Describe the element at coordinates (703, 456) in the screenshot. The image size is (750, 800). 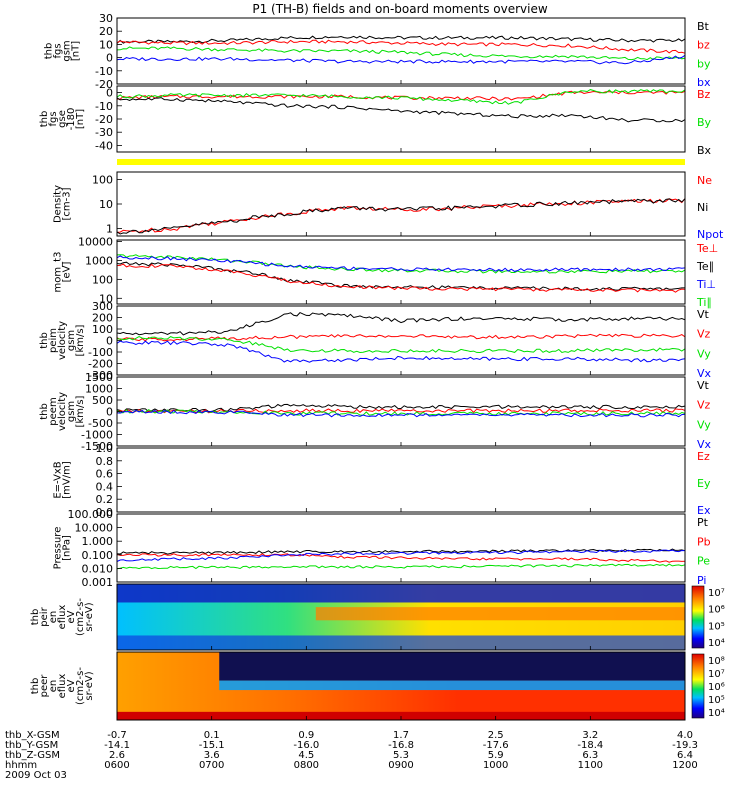
I see `legend-label: Ez` at that location.